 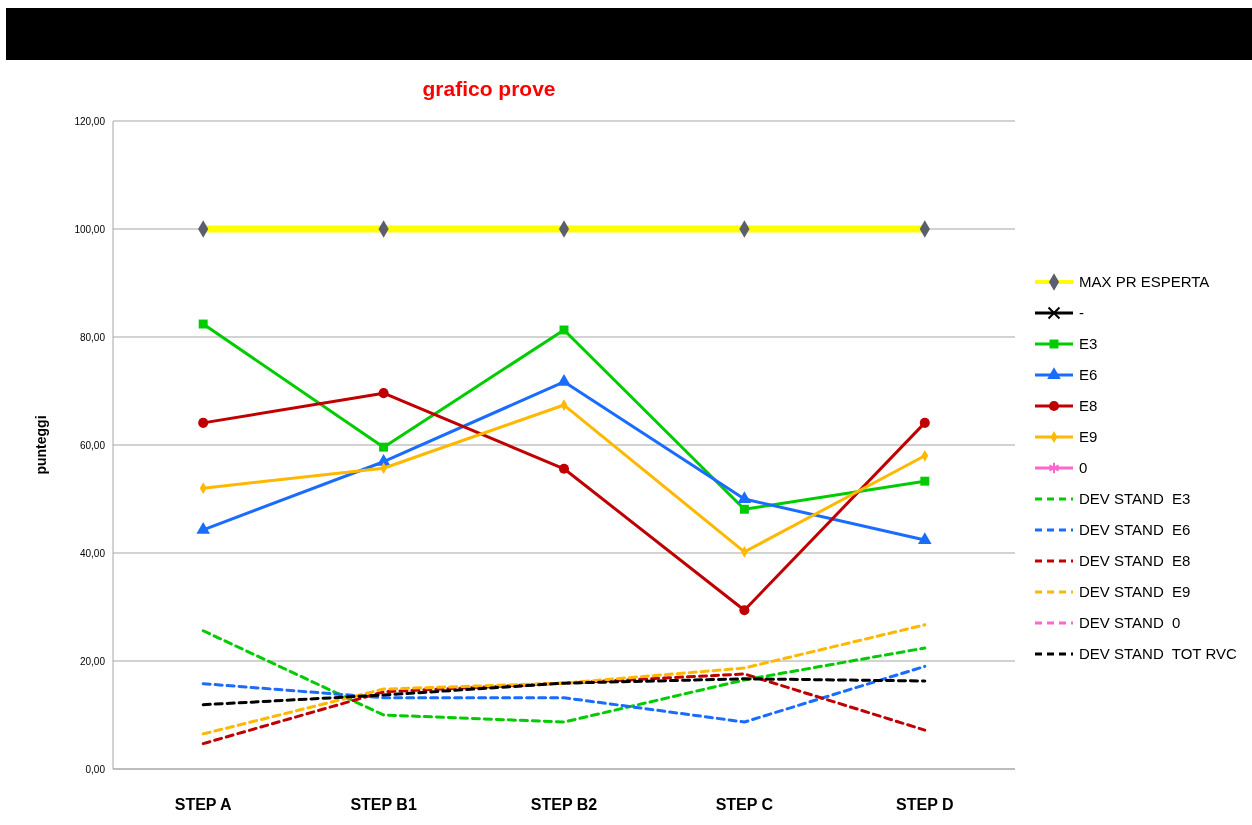 What do you see at coordinates (1081, 313) in the screenshot?
I see `legend-label: -` at bounding box center [1081, 313].